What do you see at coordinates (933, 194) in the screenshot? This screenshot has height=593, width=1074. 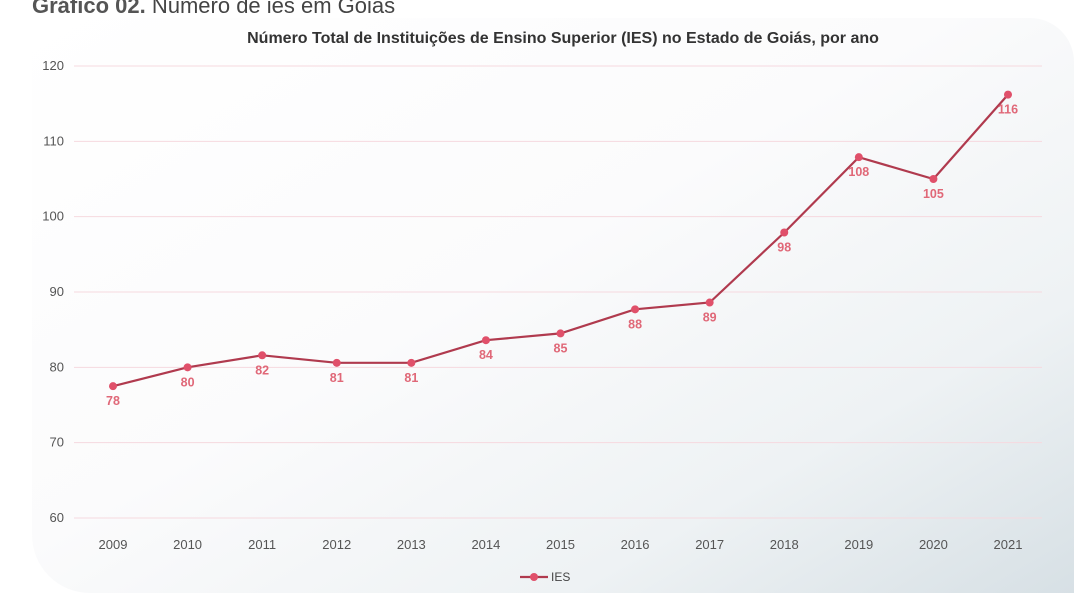 I see `data-label: 105` at bounding box center [933, 194].